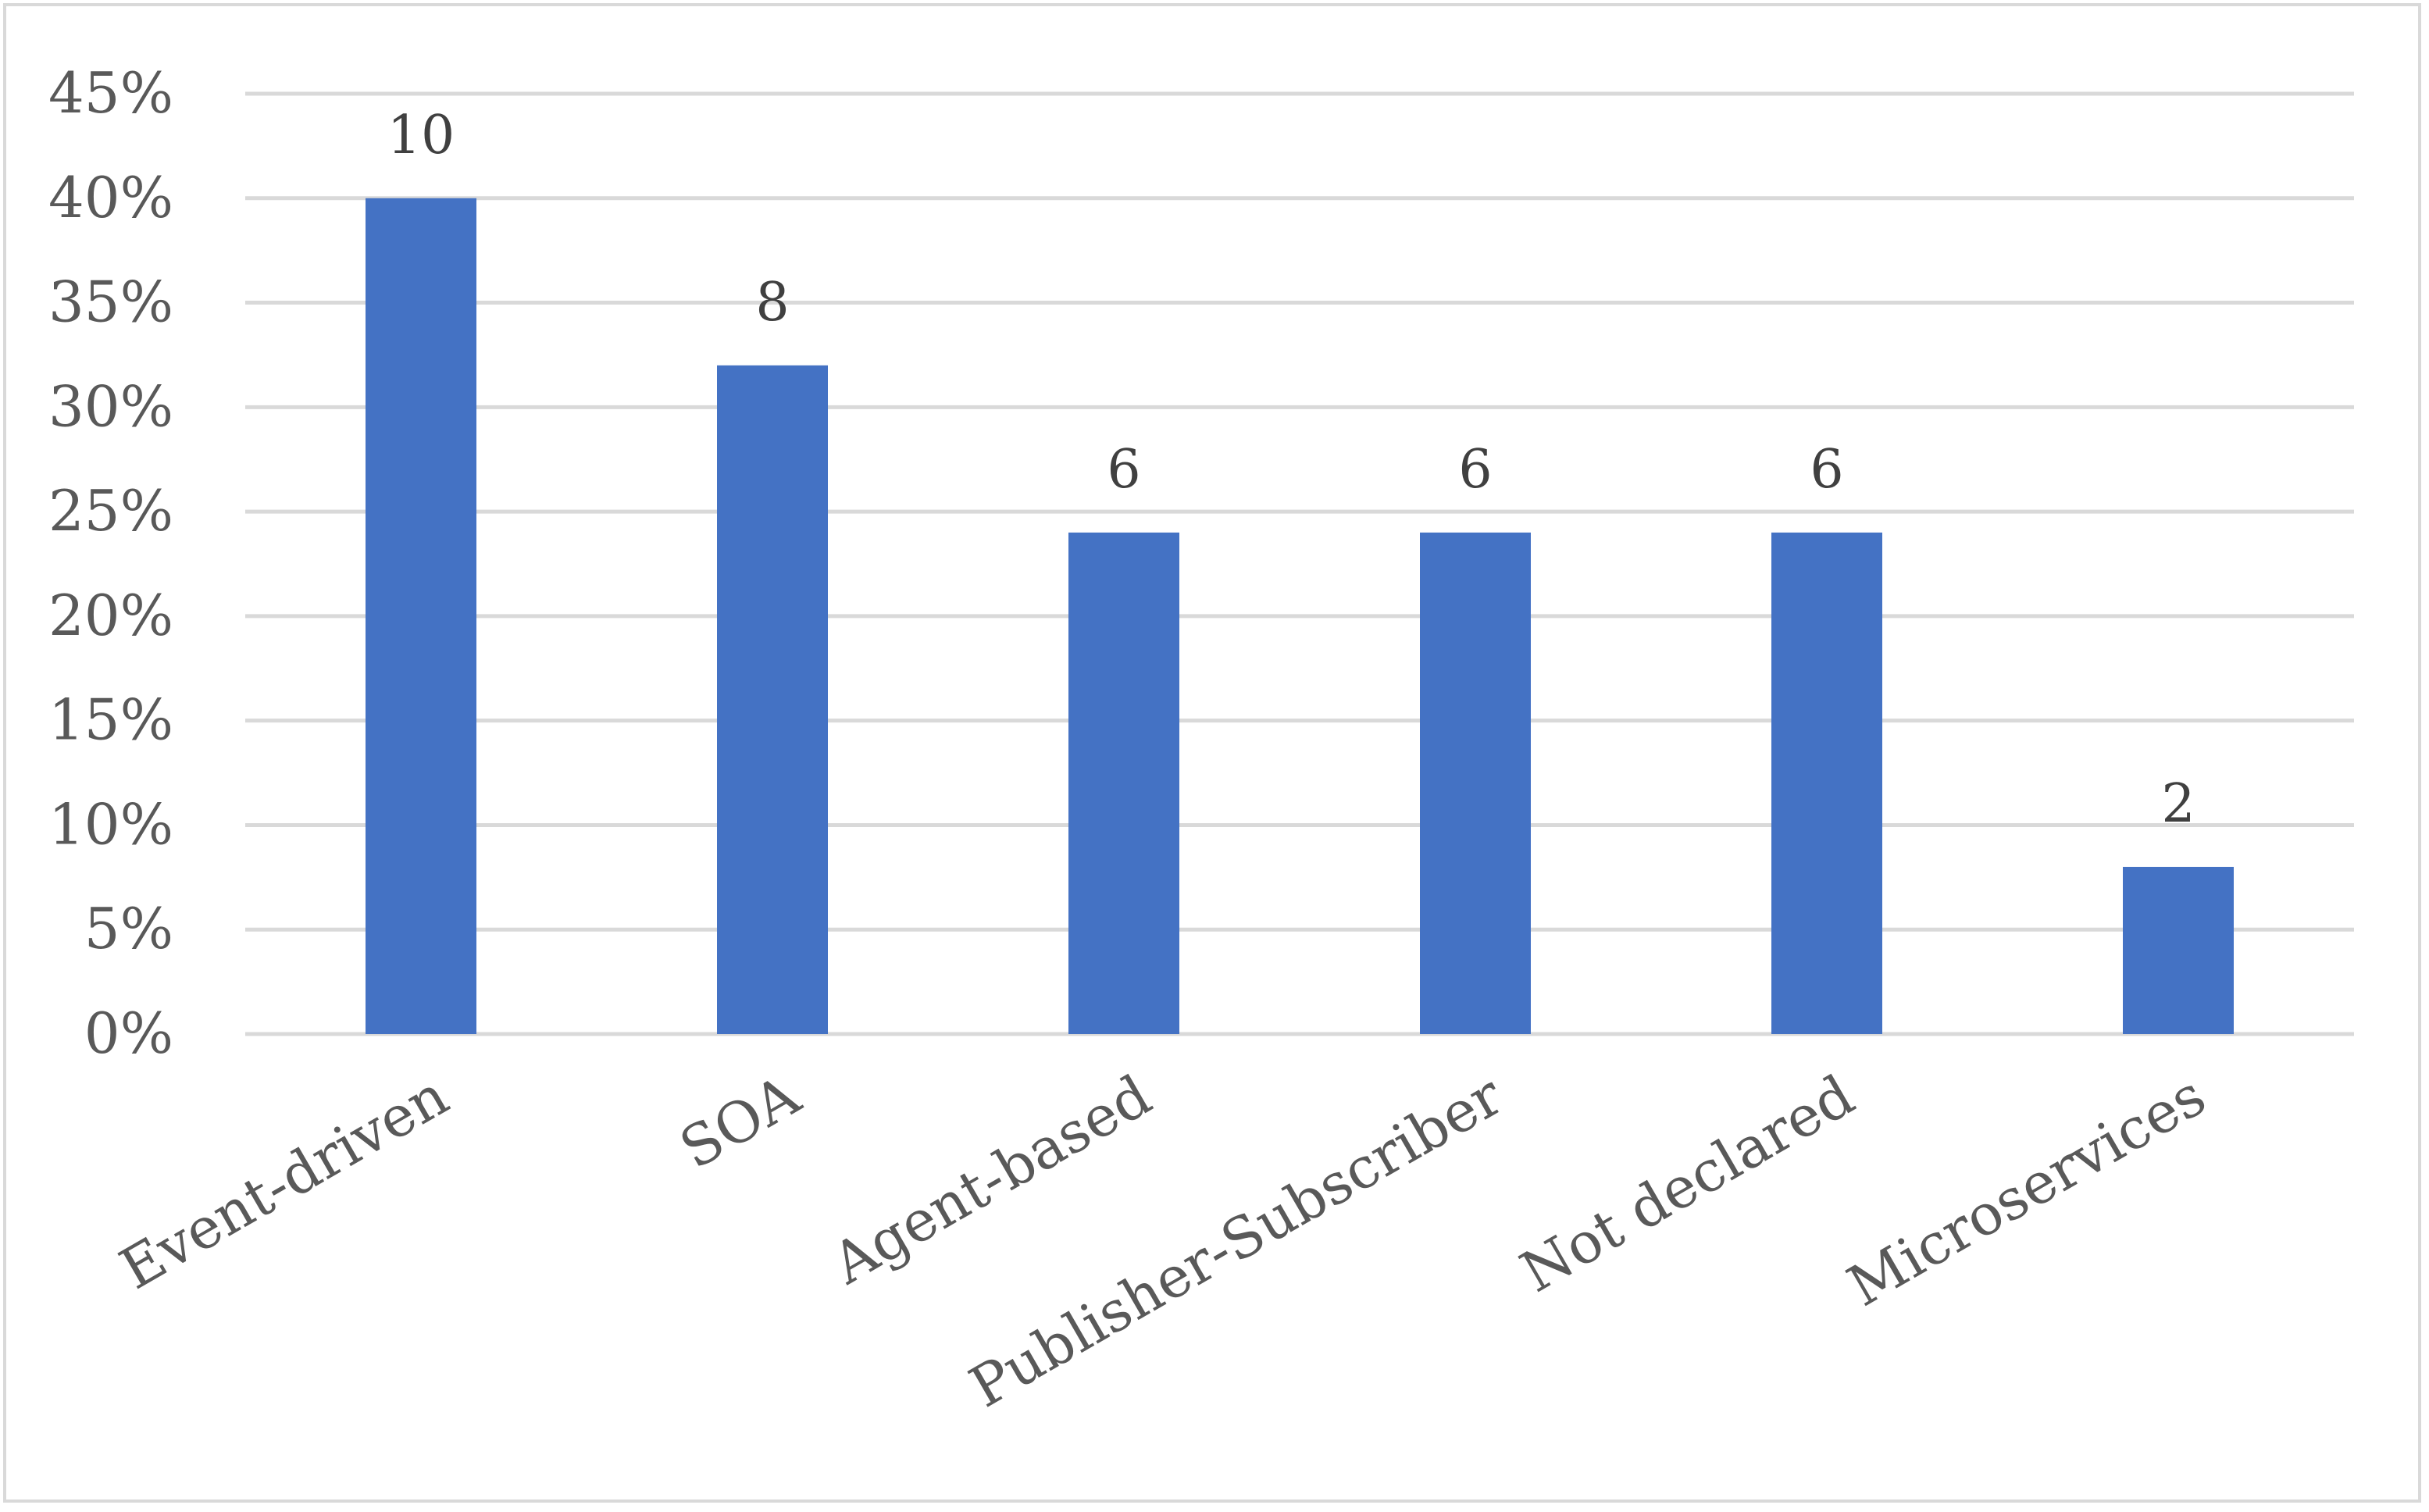  I want to click on y-tick-label: 5%, so click(128, 928).